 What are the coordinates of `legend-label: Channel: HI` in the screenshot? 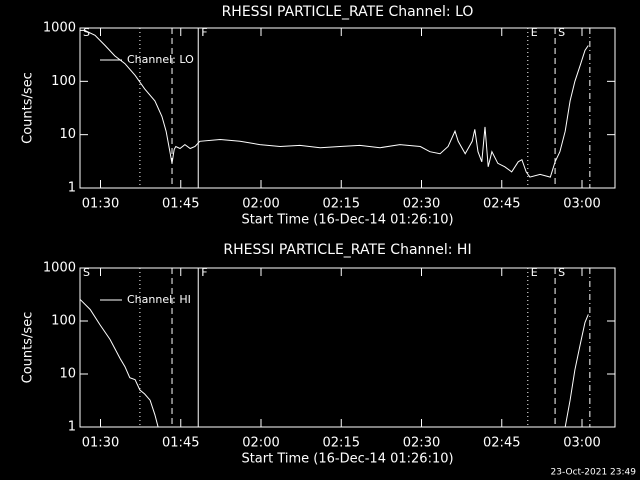 It's located at (159, 299).